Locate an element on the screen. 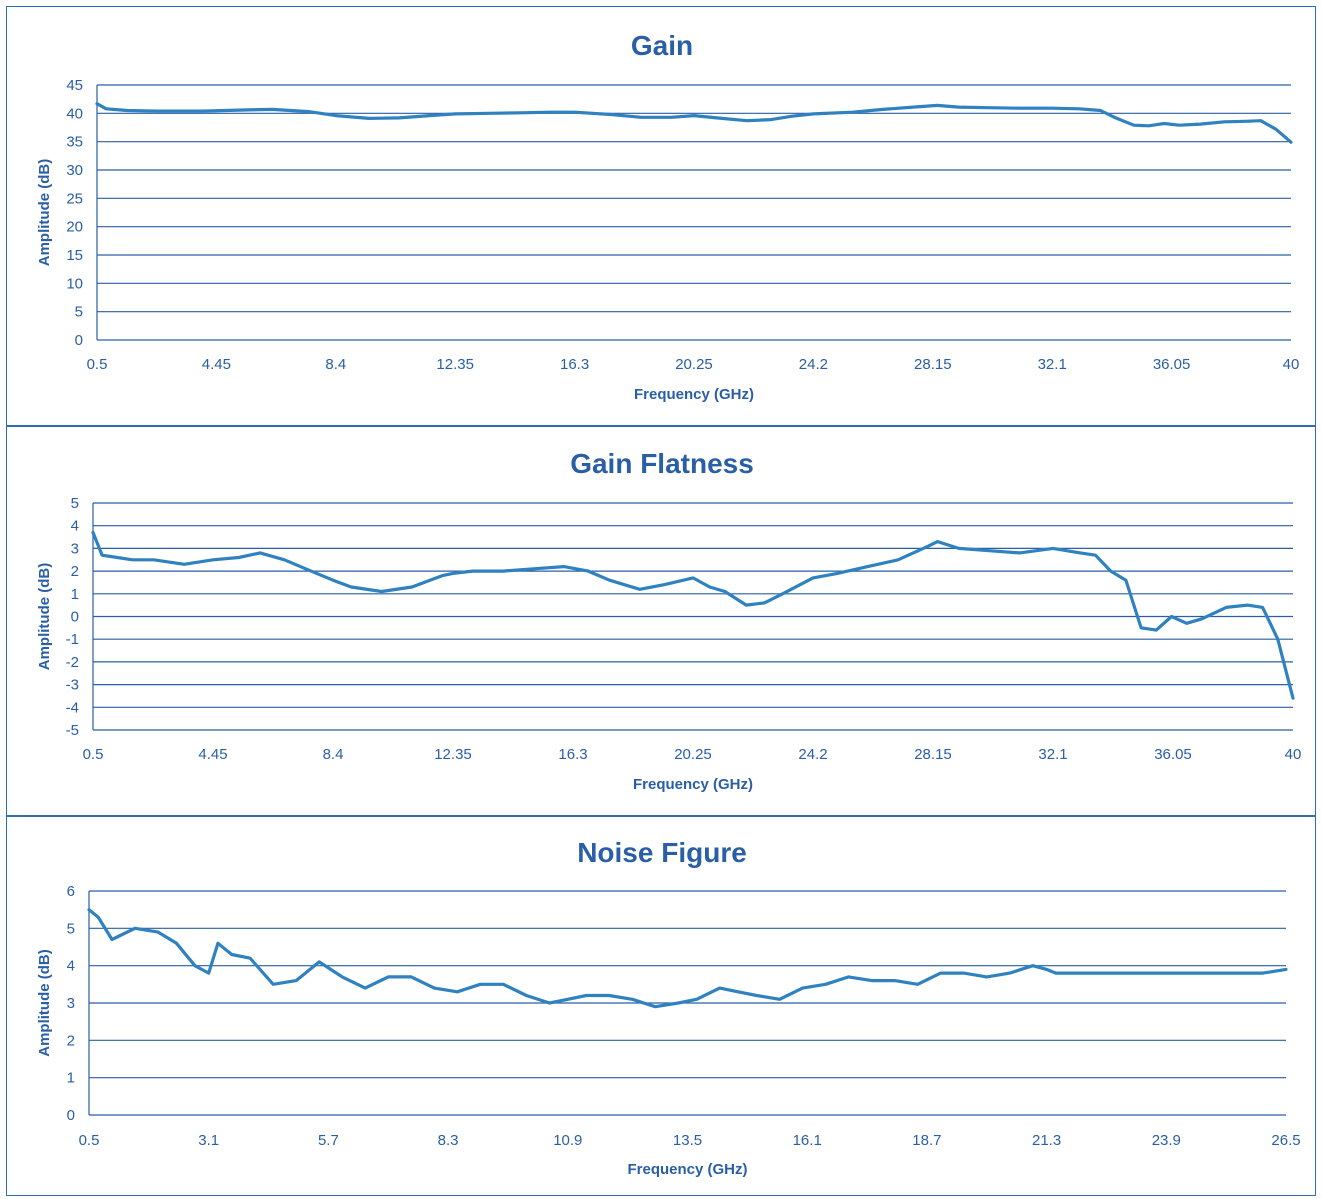  x-tick-label: 8.3 is located at coordinates (448, 1140).